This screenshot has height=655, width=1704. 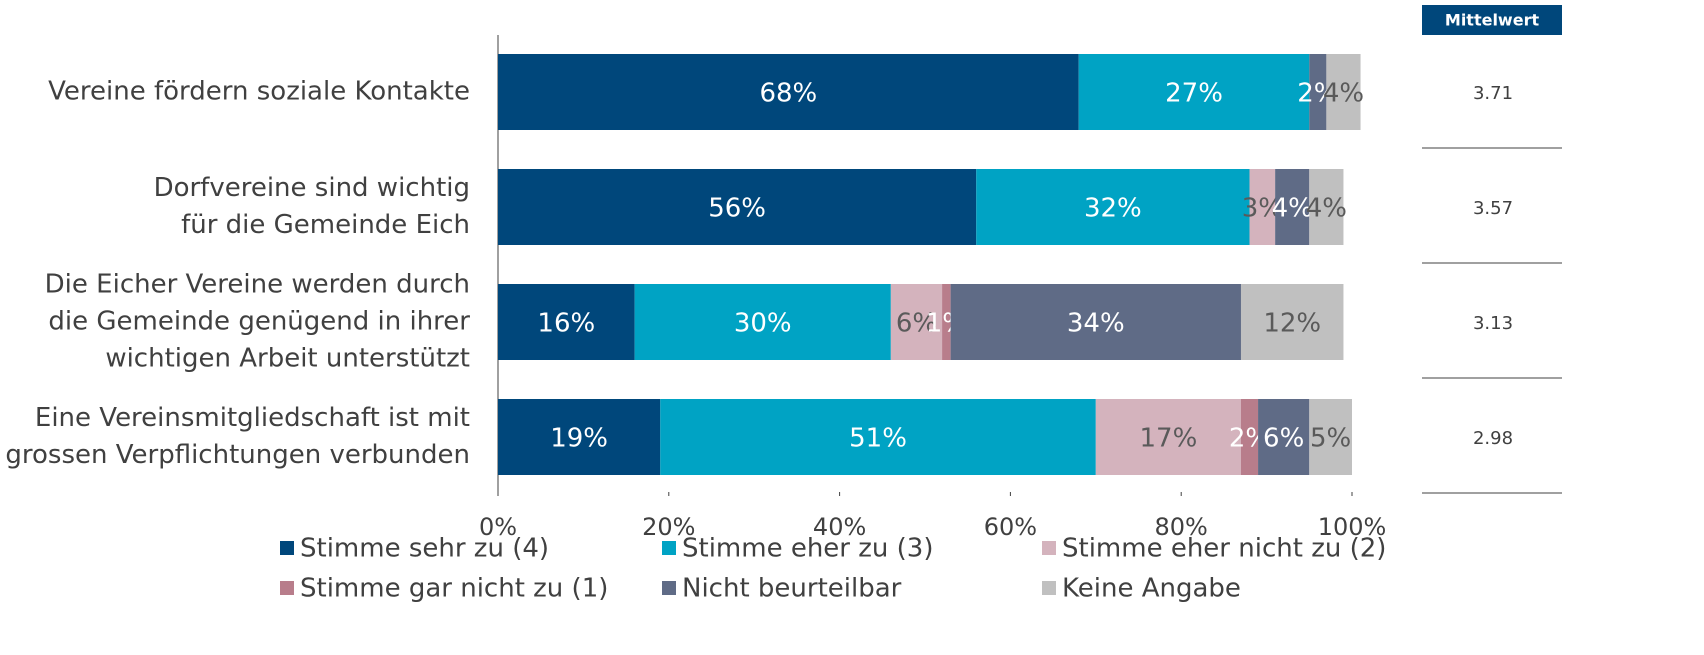 I want to click on category-label: wichtigen Arbeit unterstützt, so click(x=287, y=359).